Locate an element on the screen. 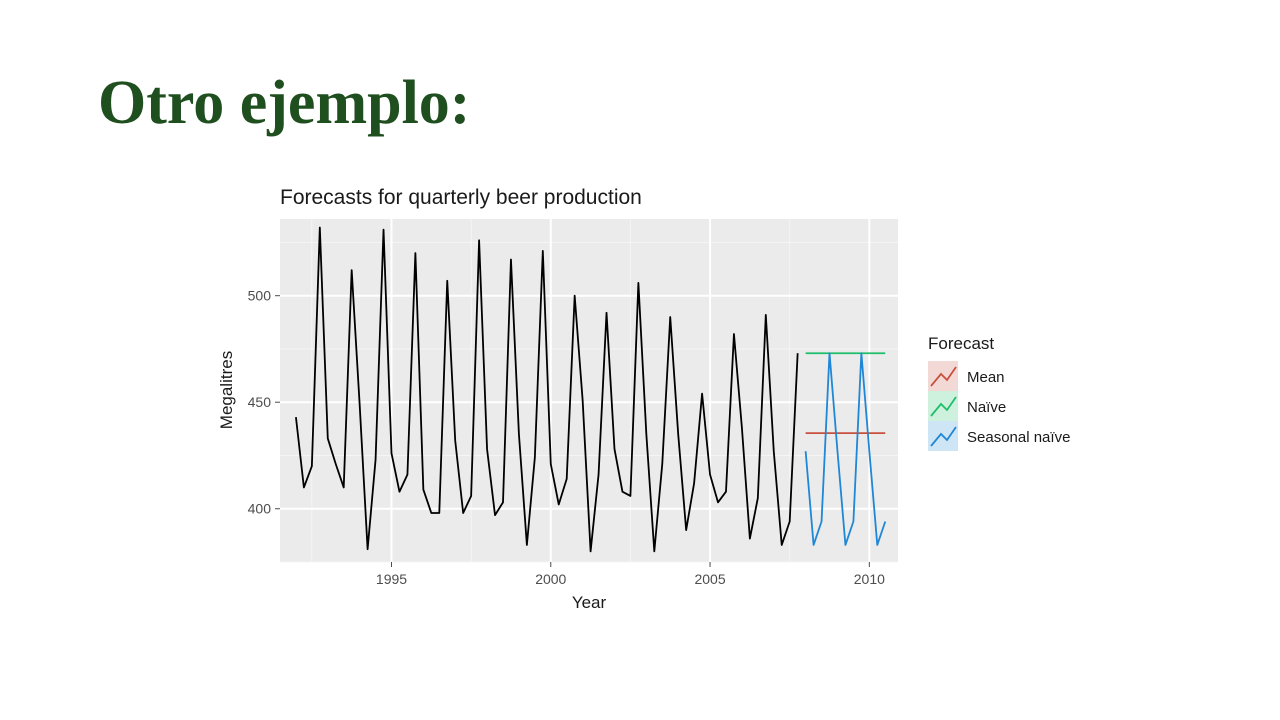 The height and width of the screenshot is (720, 1280). legend-label-seasonal-na-ve: Seasonal naïve is located at coordinates (1018, 437).